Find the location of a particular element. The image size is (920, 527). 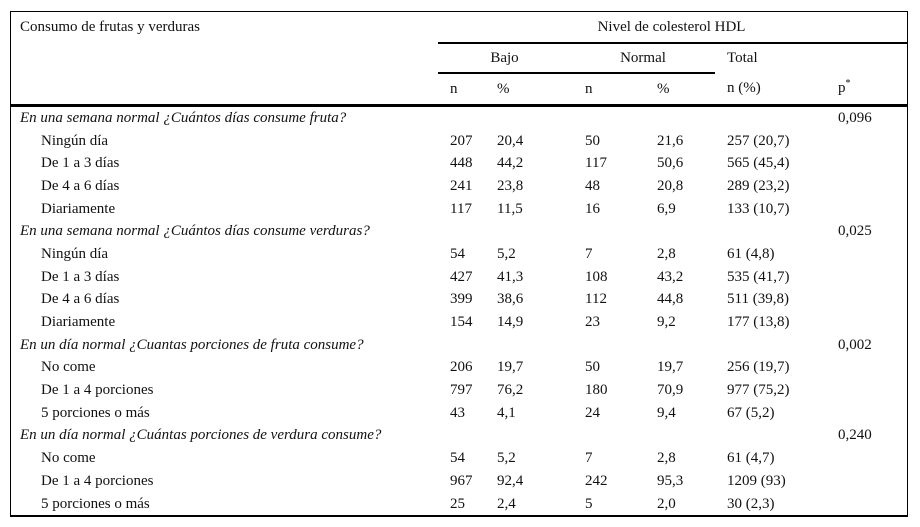

normal-pct-cell: 70,9 is located at coordinates (670, 390).